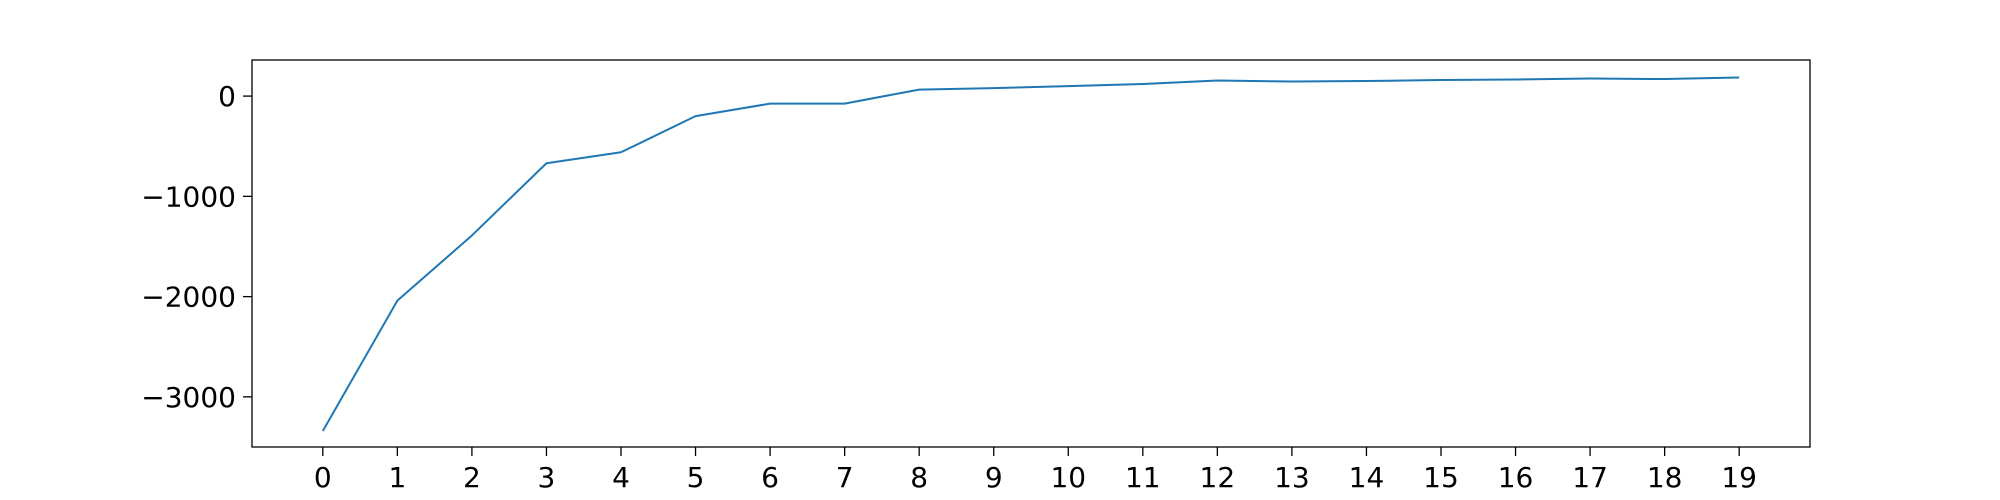 The height and width of the screenshot is (500, 2000). What do you see at coordinates (472, 477) in the screenshot?
I see `x-tick-label: 2` at bounding box center [472, 477].